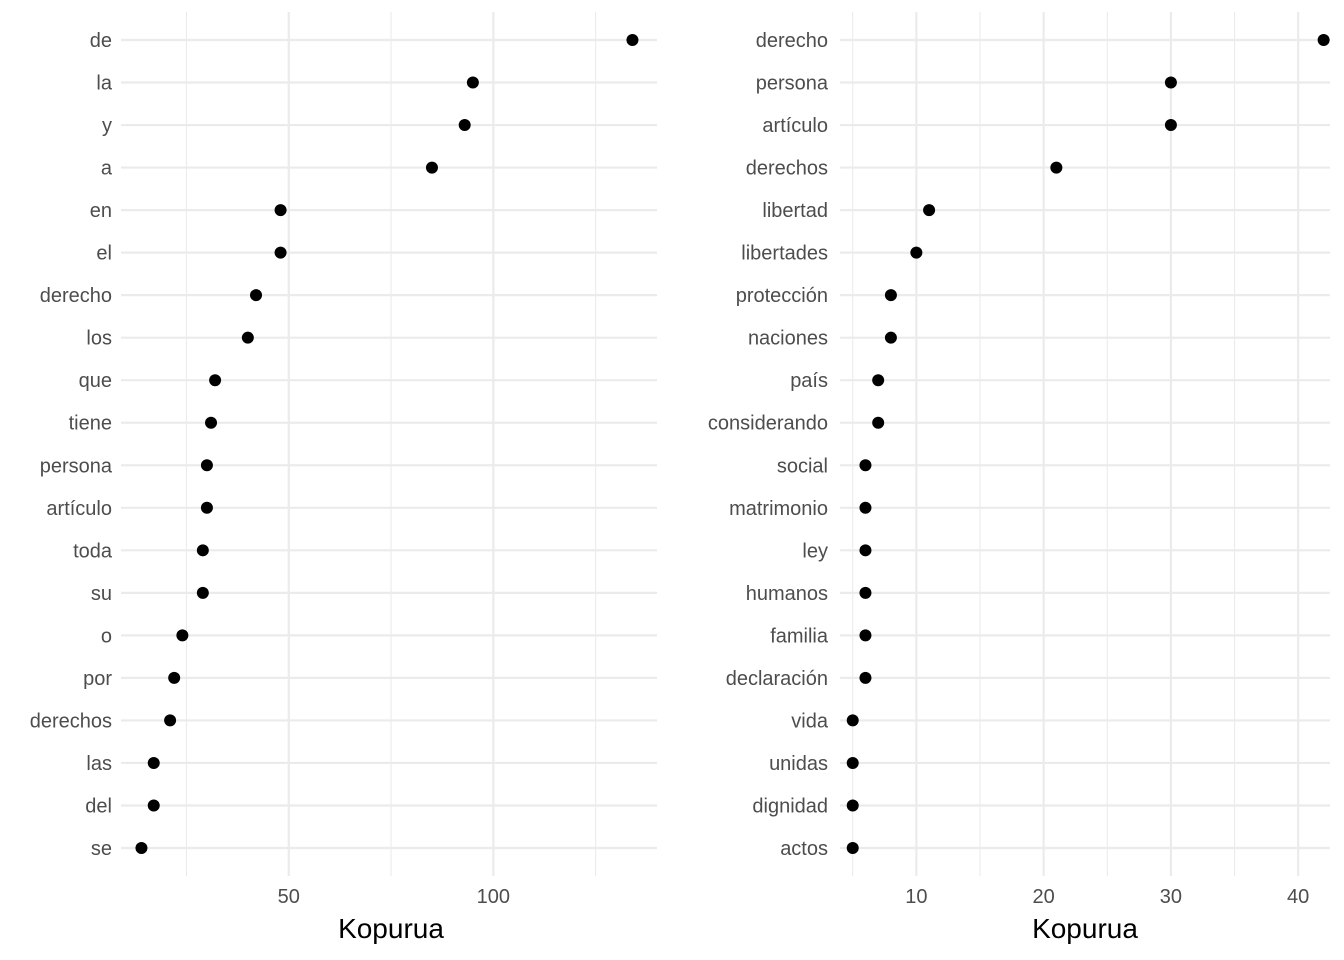  What do you see at coordinates (802, 466) in the screenshot?
I see `y-tick-label: social` at bounding box center [802, 466].